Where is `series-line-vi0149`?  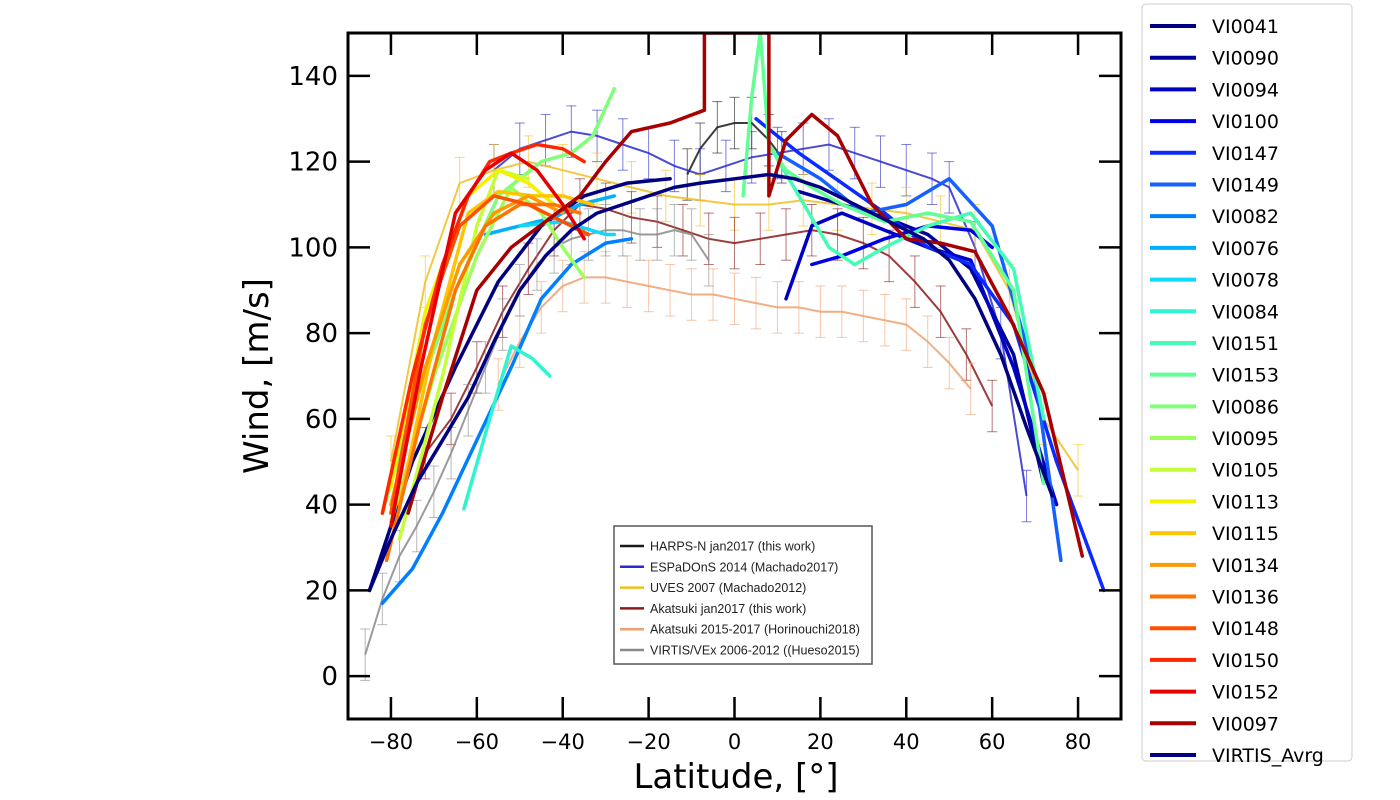 series-line-vi0149 is located at coordinates (919, 357).